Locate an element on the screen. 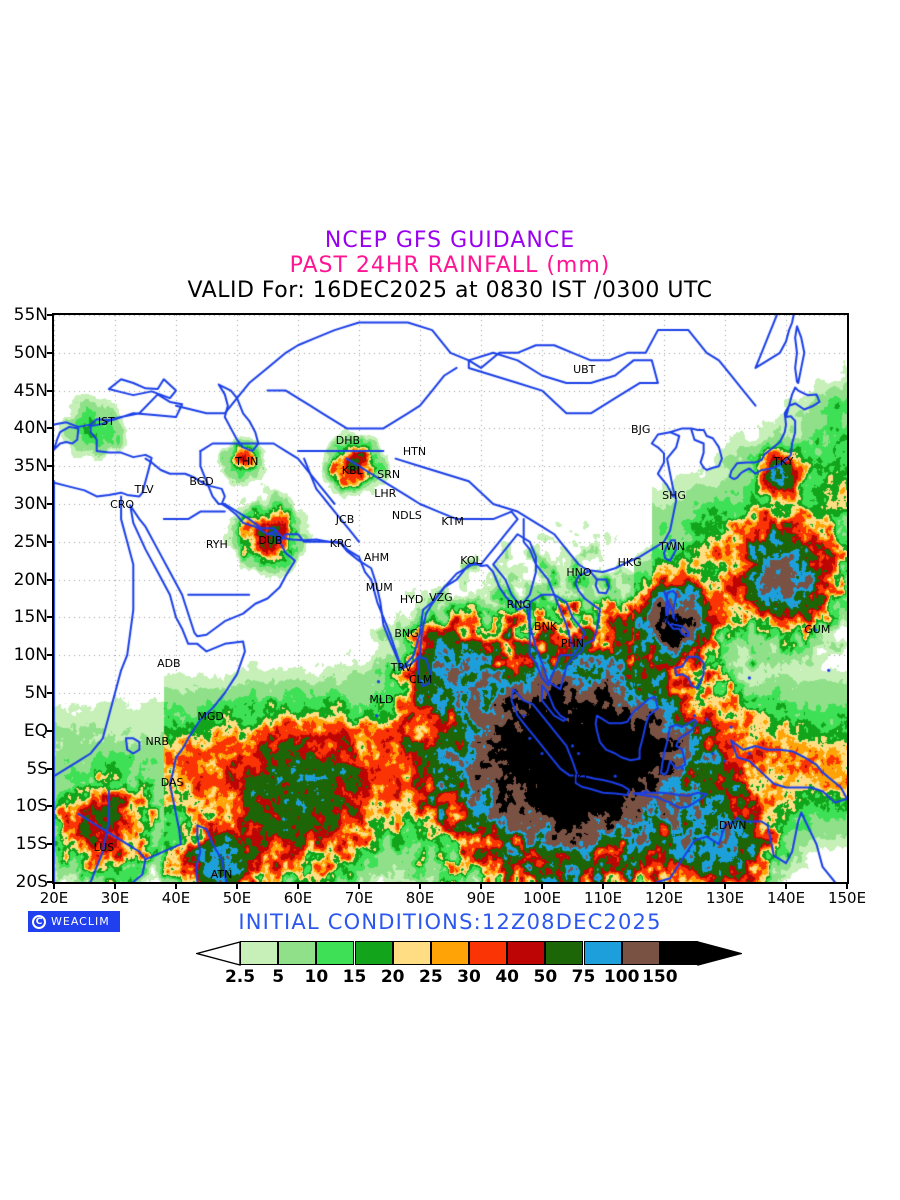 The height and width of the screenshot is (1200, 900). colorbar-tick-label: 15 is located at coordinates (354, 977).